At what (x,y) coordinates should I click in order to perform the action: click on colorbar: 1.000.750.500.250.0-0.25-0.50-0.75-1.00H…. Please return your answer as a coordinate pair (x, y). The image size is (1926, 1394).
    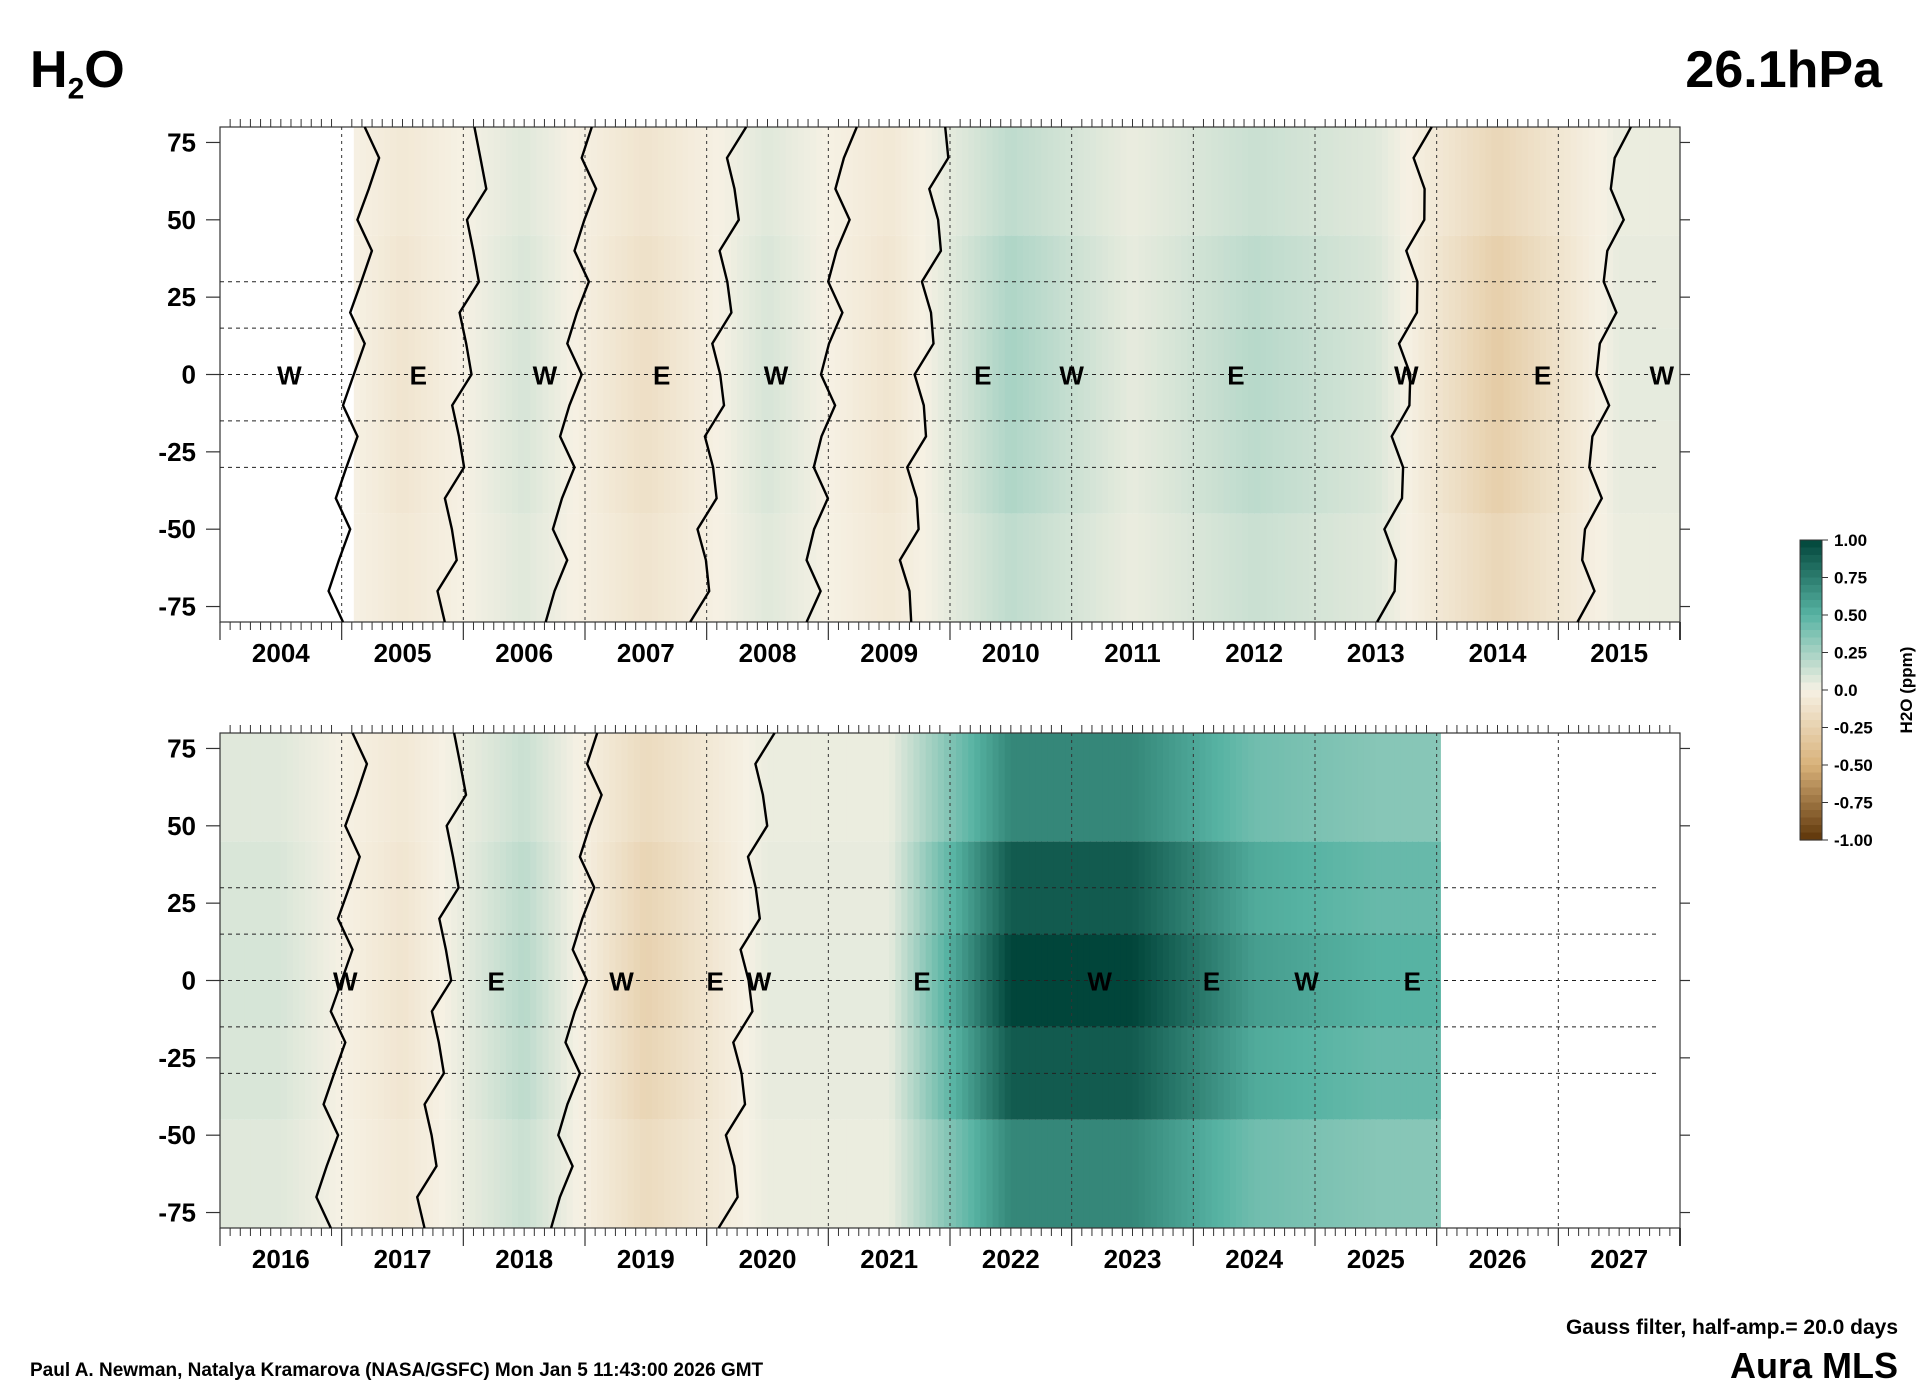
    Looking at the image, I should click on (1857, 690).